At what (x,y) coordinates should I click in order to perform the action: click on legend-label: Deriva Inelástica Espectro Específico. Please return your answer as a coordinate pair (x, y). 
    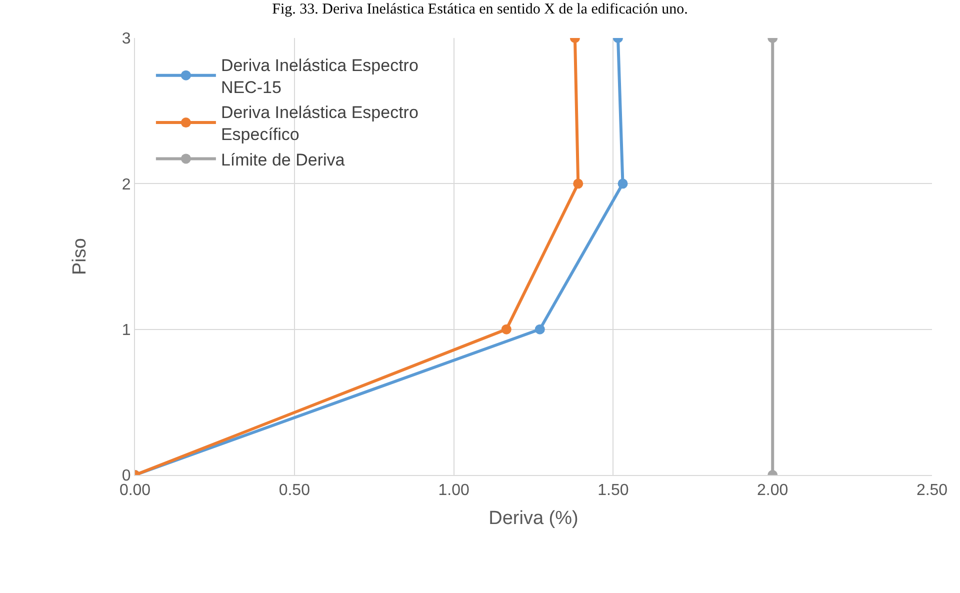
    Looking at the image, I should click on (319, 123).